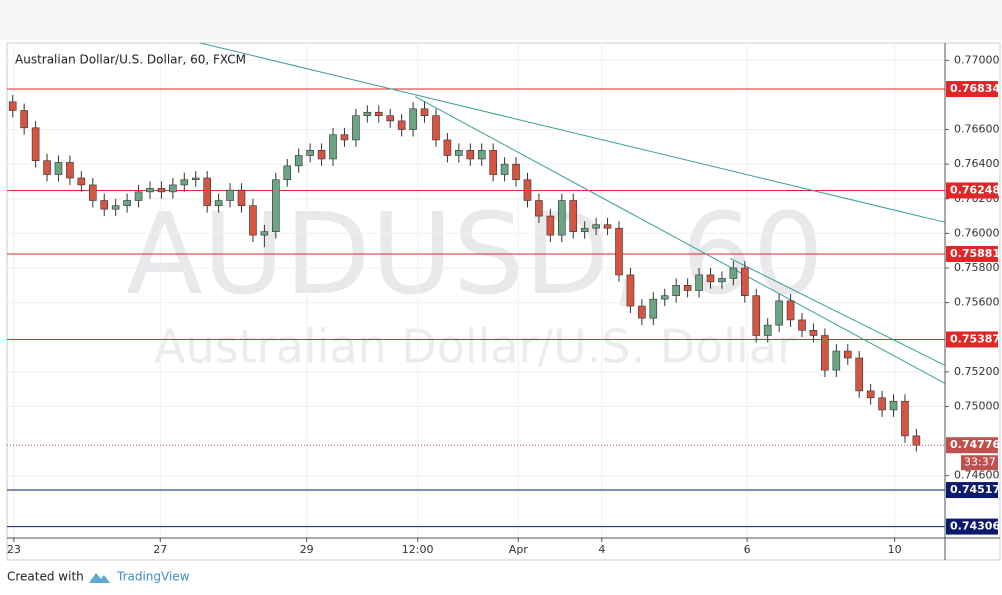 This screenshot has width=1002, height=595. What do you see at coordinates (975, 88) in the screenshot?
I see `level-label: 0.76834` at bounding box center [975, 88].